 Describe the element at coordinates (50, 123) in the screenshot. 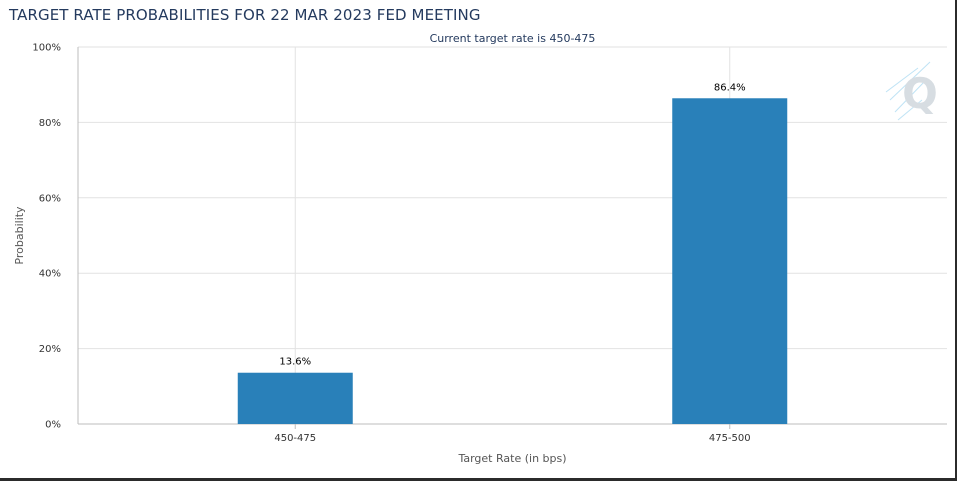

I see `y-tick-label: 80%` at that location.